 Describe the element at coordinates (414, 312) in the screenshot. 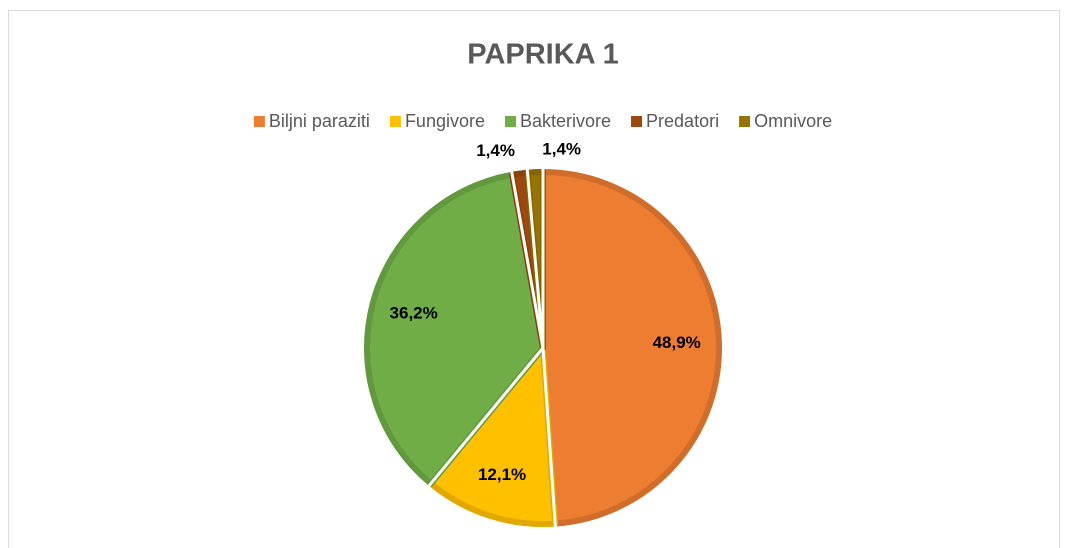

I see `data-label: 36,2%` at that location.